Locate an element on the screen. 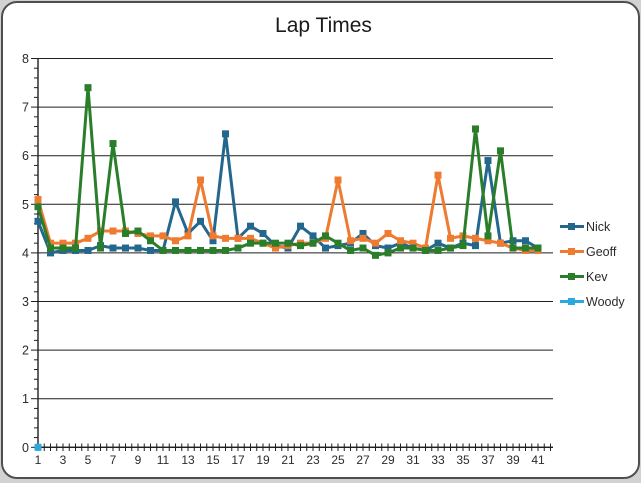 This screenshot has height=483, width=641. y-tick-label: 5 is located at coordinates (25, 205).